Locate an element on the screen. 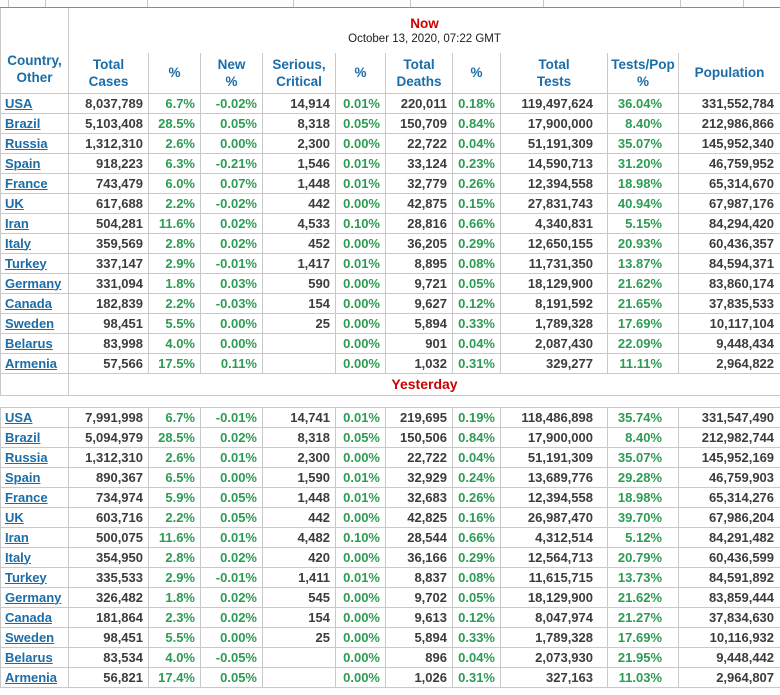  serious-critical-cell: 1,411 is located at coordinates (299, 577).